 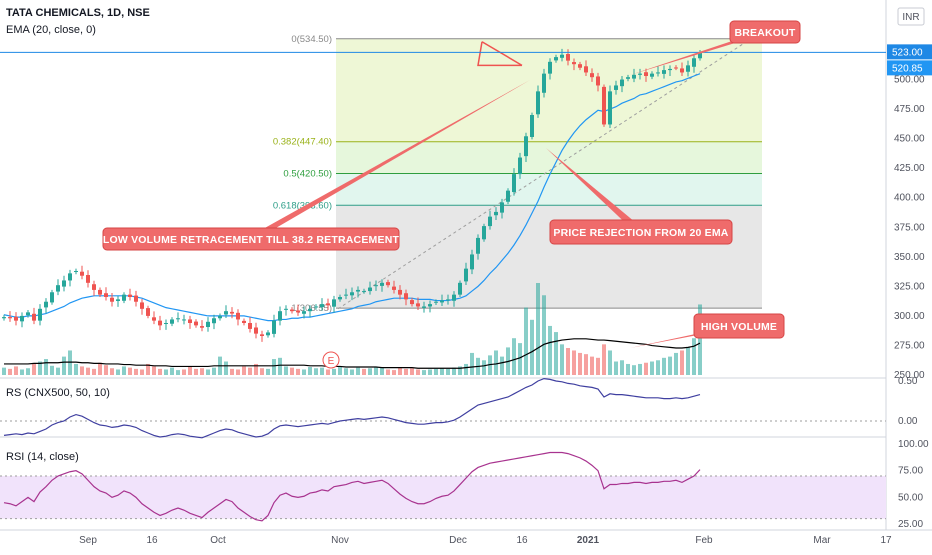 What do you see at coordinates (909, 139) in the screenshot?
I see `price-tick: 450.00` at bounding box center [909, 139].